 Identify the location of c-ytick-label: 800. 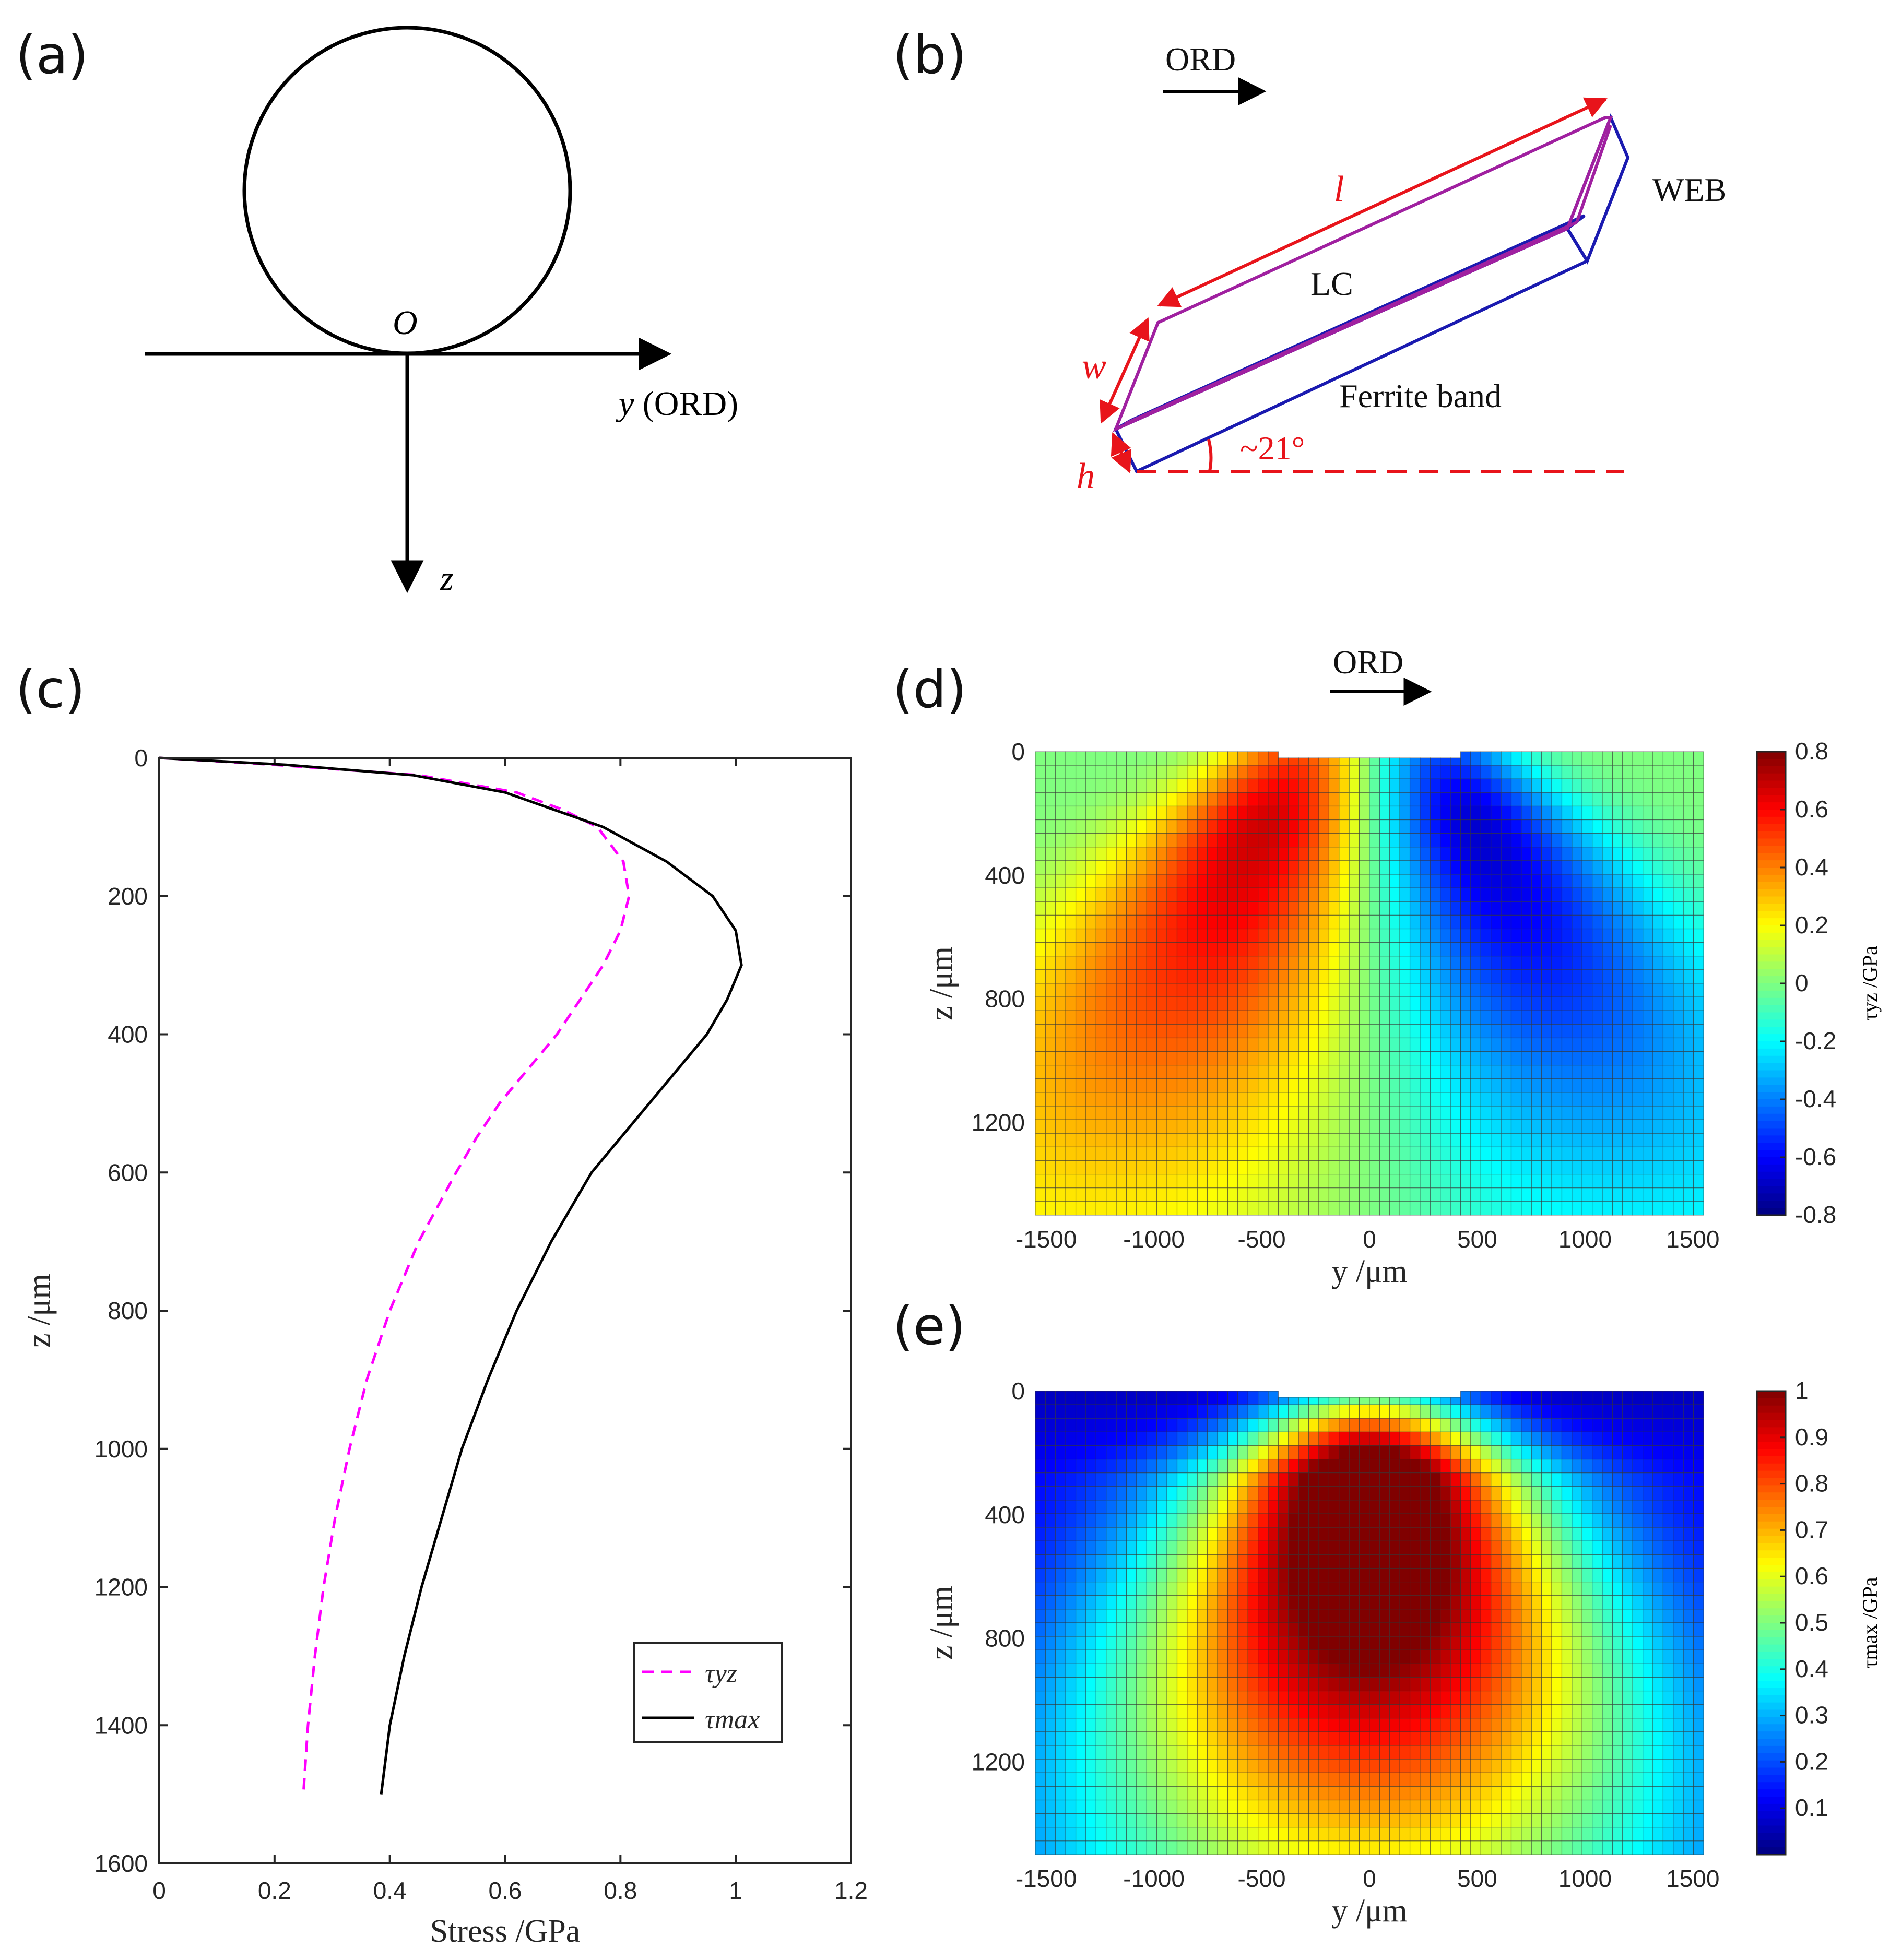
(128, 1310).